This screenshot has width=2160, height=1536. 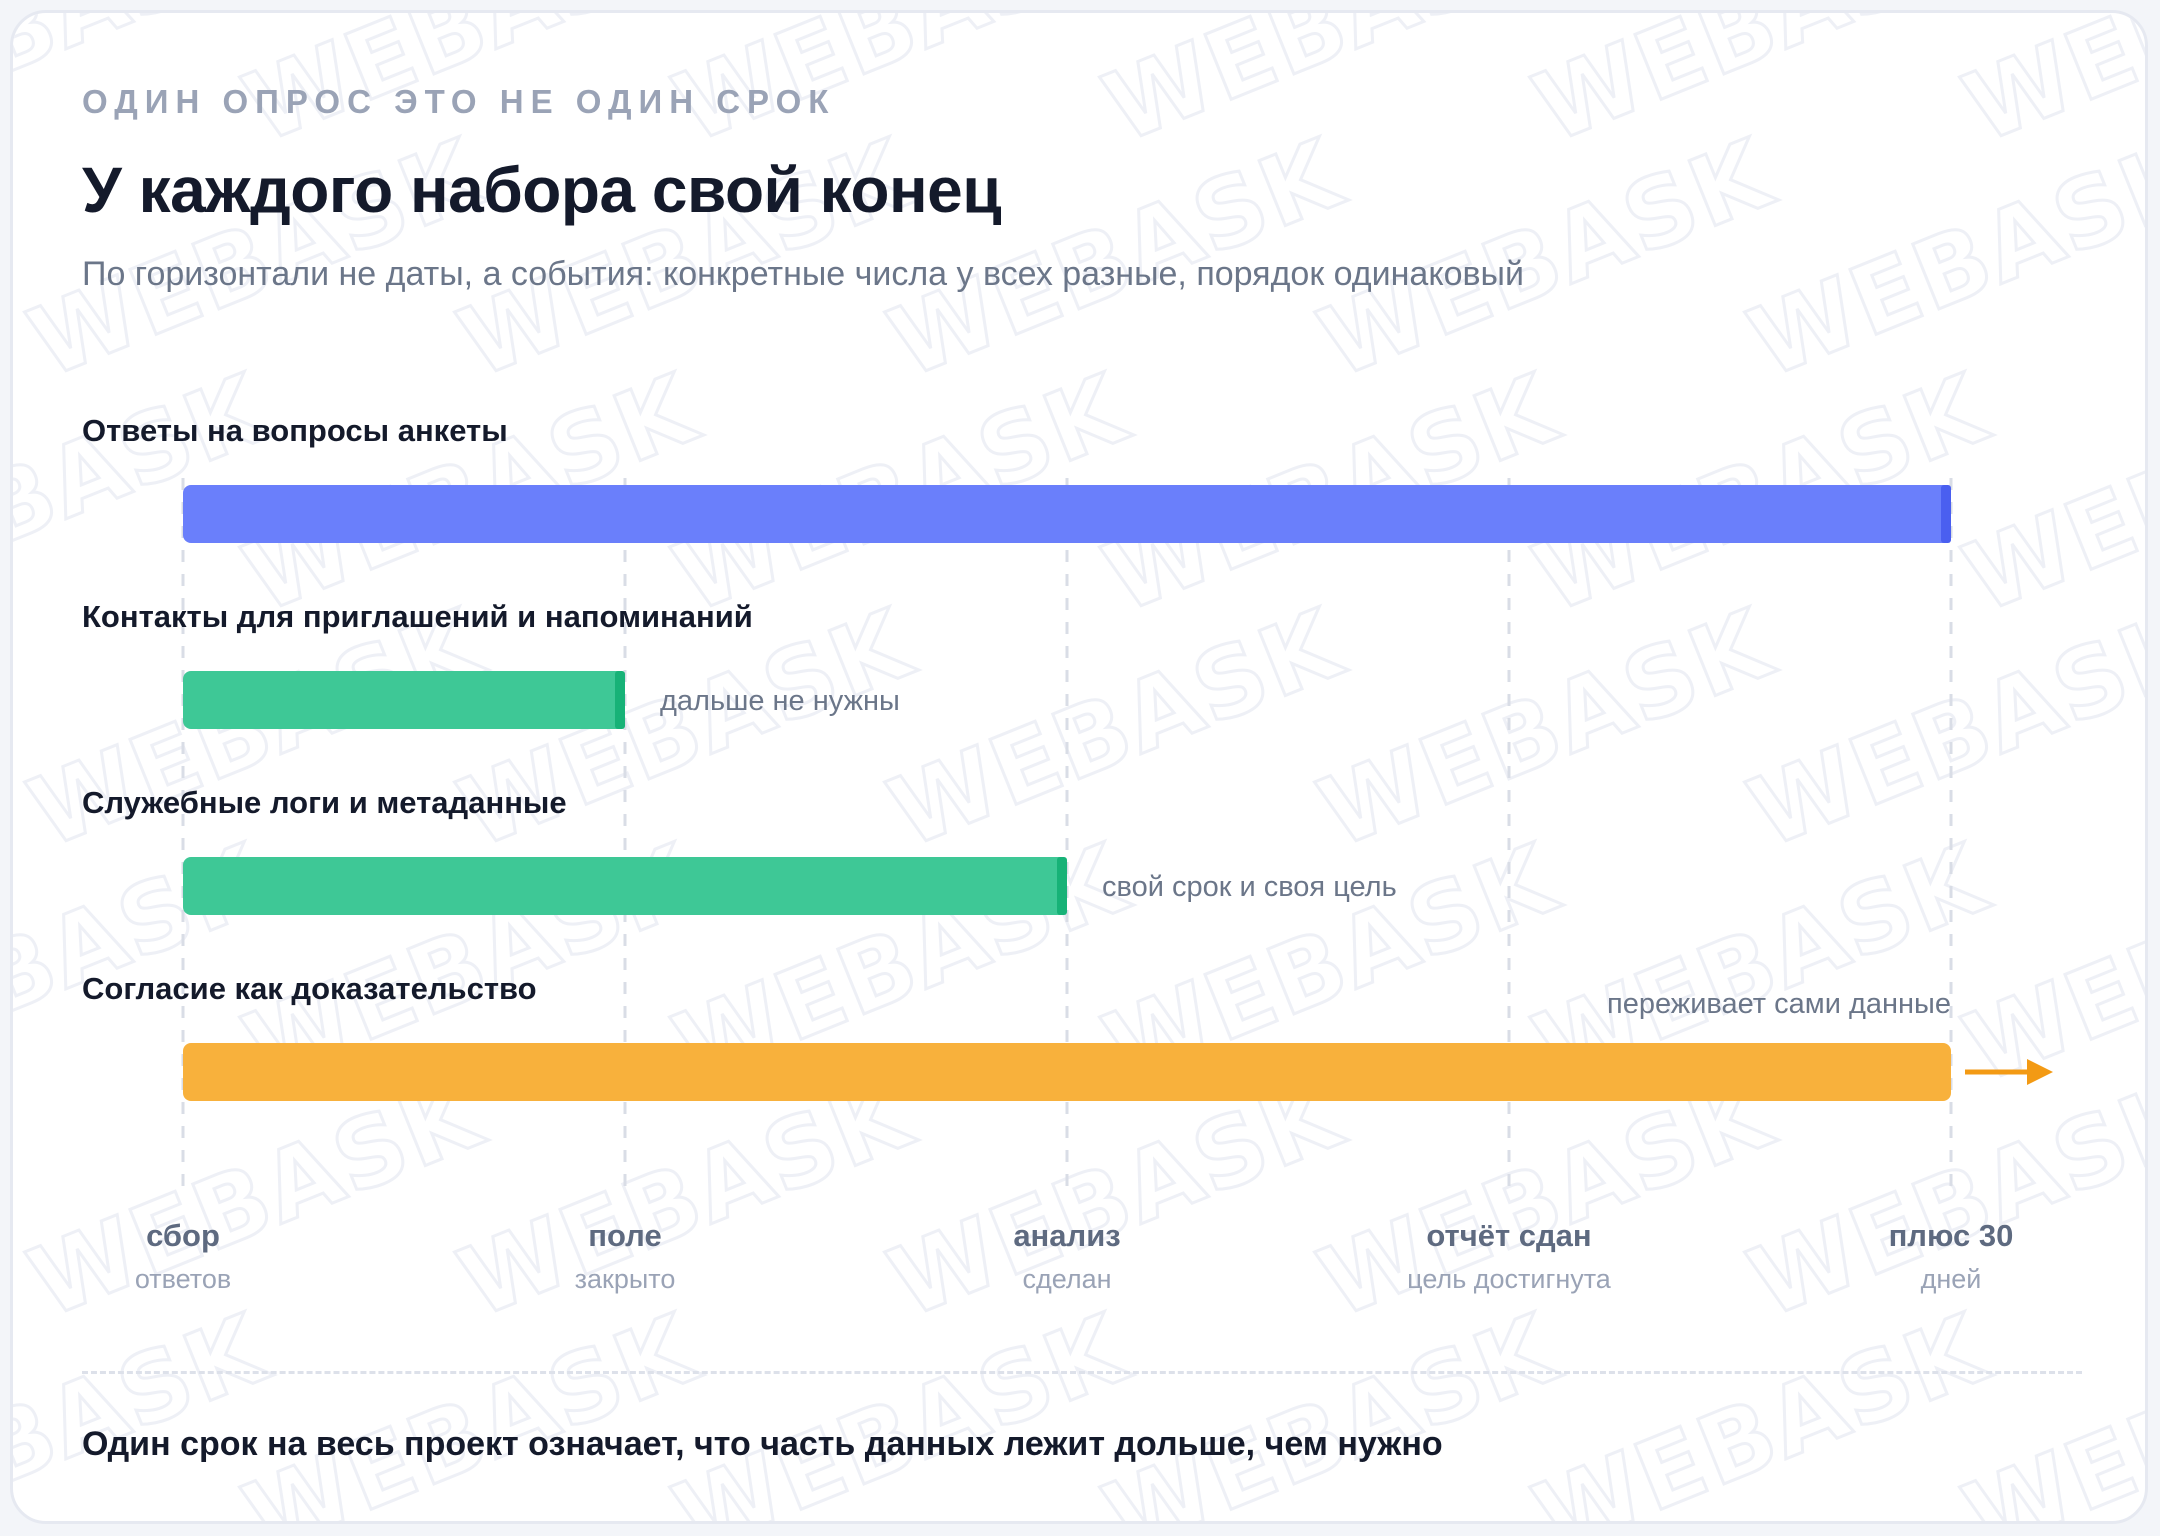 What do you see at coordinates (625, 1279) in the screenshot?
I see `milestone-subtitle: закрыто` at bounding box center [625, 1279].